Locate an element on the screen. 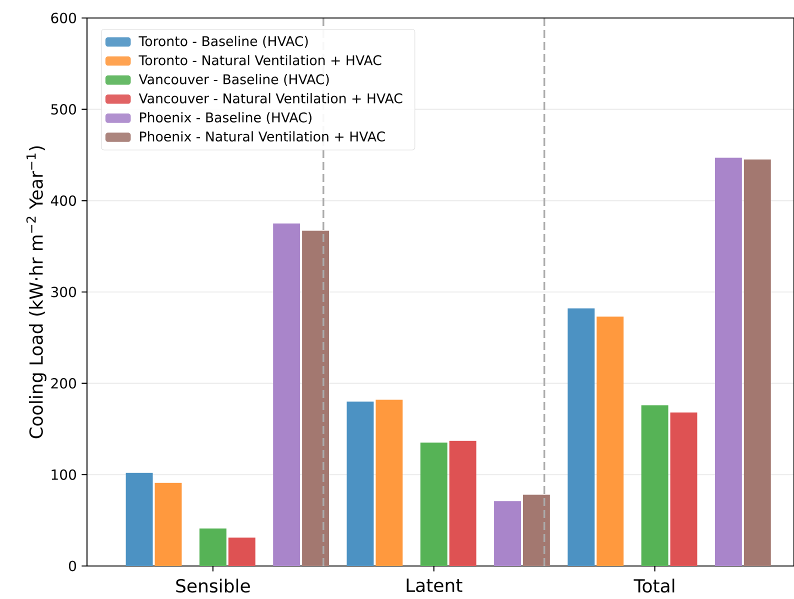  x-tick-label: Latent is located at coordinates (434, 585).